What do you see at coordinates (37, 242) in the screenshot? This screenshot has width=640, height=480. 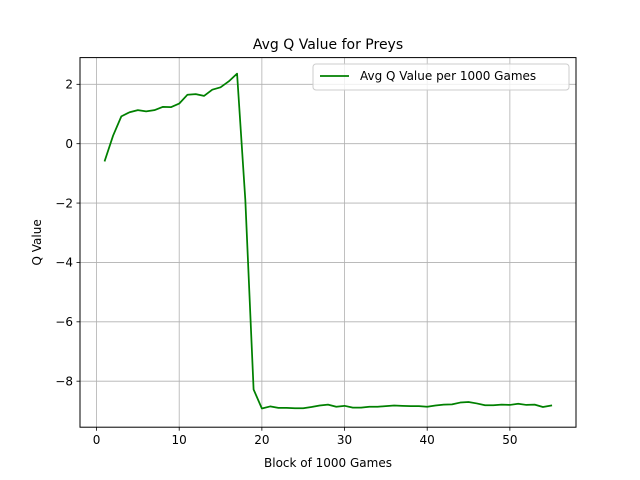 I see `y-axis-label: Q Value` at bounding box center [37, 242].